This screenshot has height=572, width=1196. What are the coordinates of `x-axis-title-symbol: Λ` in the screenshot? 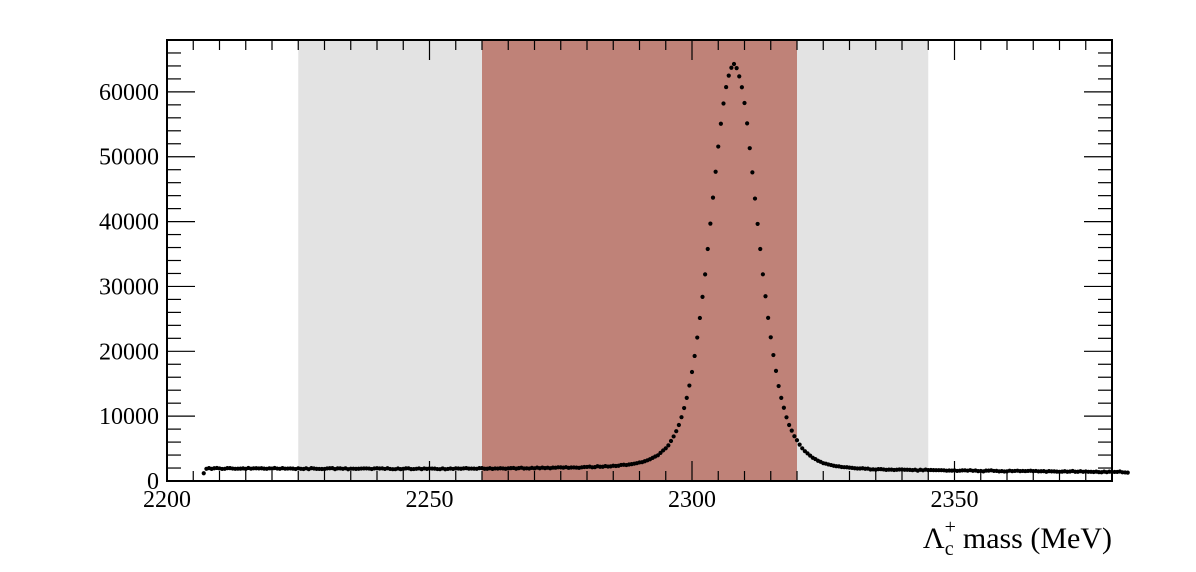 It's located at (934, 538).